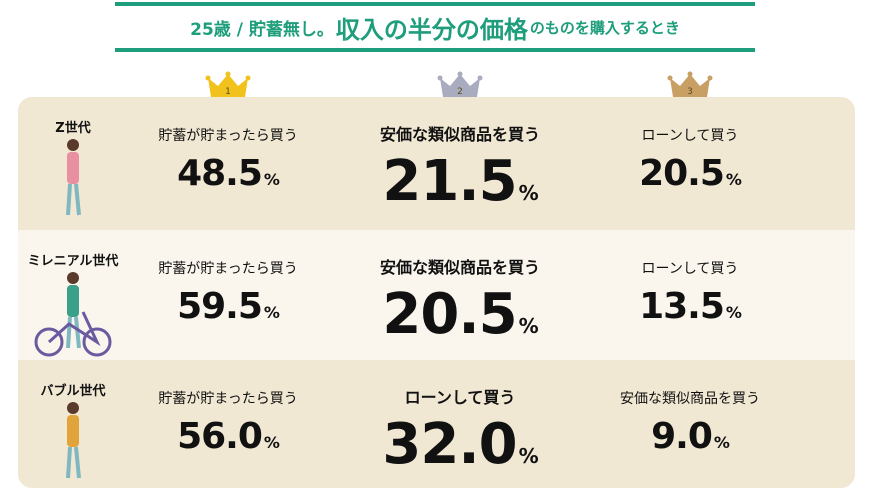 This screenshot has width=870, height=489. I want to click on rank-number: 1, so click(228, 92).